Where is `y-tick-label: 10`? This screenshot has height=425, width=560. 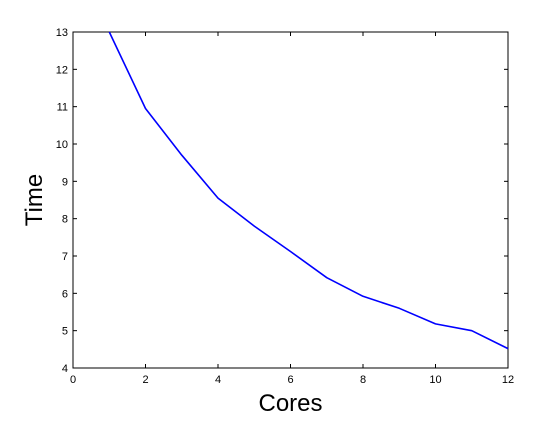 y-tick-label: 10 is located at coordinates (62, 145).